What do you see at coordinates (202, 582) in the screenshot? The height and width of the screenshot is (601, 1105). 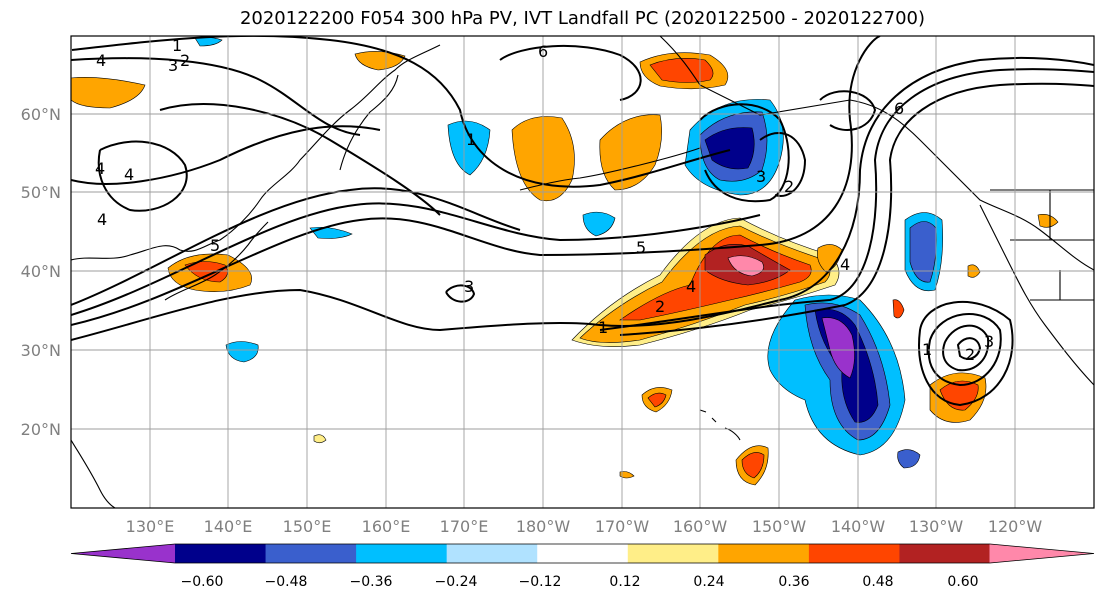 I see `colorbar-tick-label: −0.60` at bounding box center [202, 582].